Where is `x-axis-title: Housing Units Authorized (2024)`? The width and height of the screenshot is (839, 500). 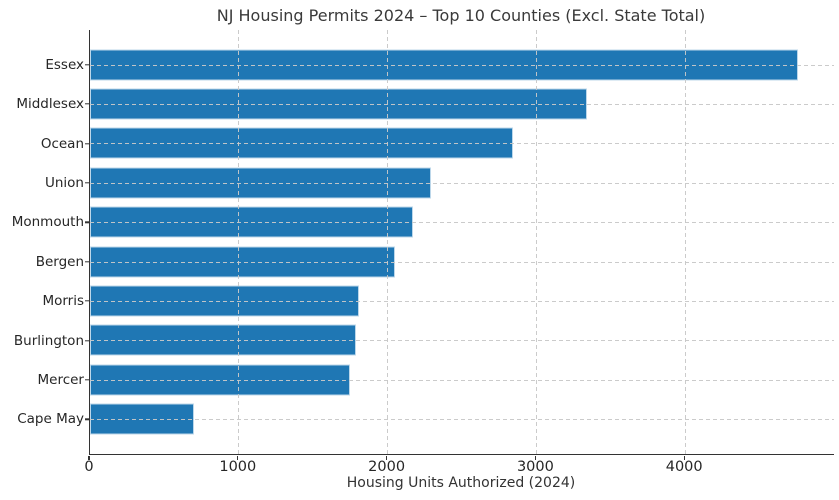
x-axis-title: Housing Units Authorized (2024) is located at coordinates (461, 483).